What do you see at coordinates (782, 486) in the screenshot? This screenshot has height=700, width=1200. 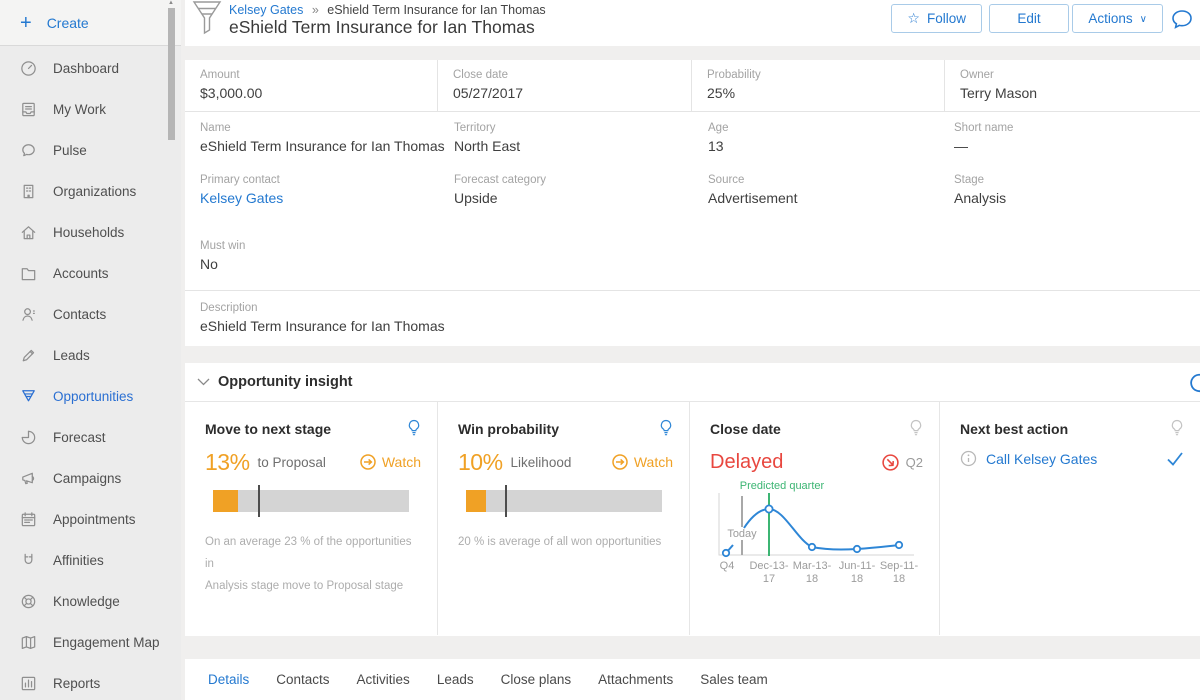 I see `predicted-quarter-label: Predicted quarter` at bounding box center [782, 486].